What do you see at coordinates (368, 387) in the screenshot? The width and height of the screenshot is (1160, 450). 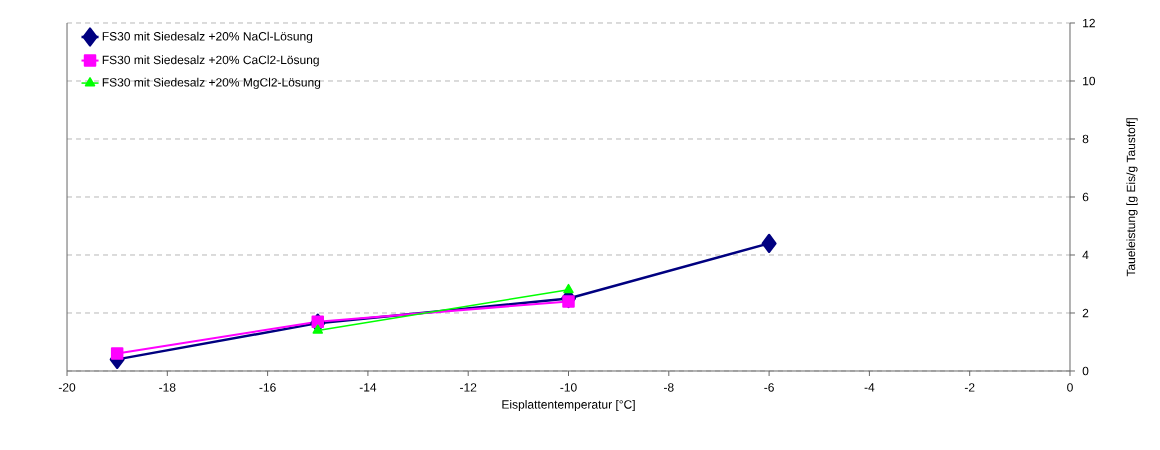 I see `x-tick-label: -14` at bounding box center [368, 387].